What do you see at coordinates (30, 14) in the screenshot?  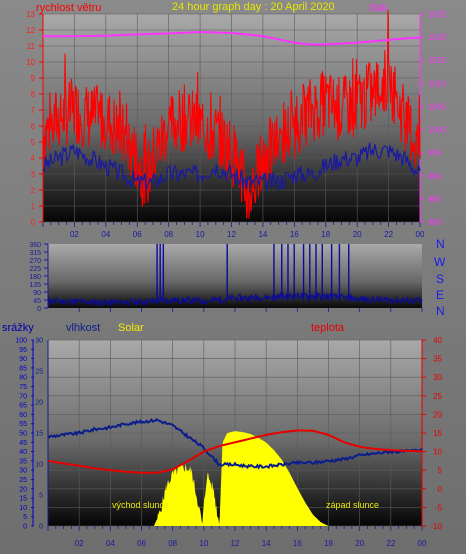 I see `wind-y-tick-label: 13` at bounding box center [30, 14].